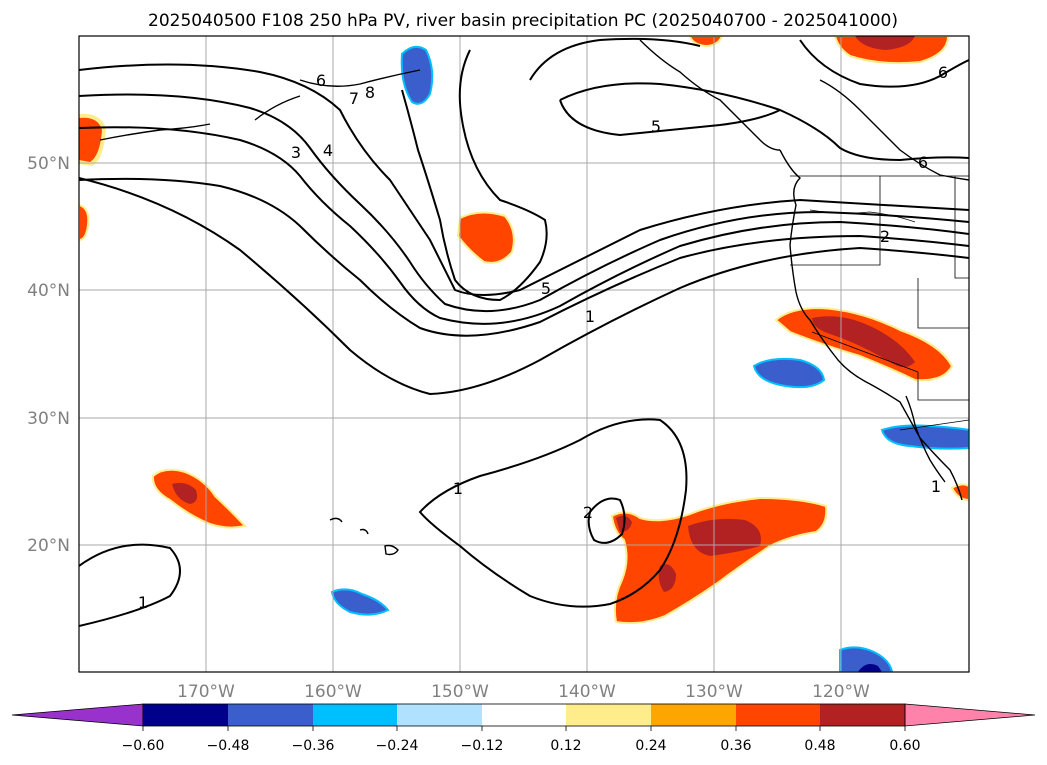 The image size is (1047, 765). I want to click on colorbar-tick-label: 0.36, so click(735, 746).